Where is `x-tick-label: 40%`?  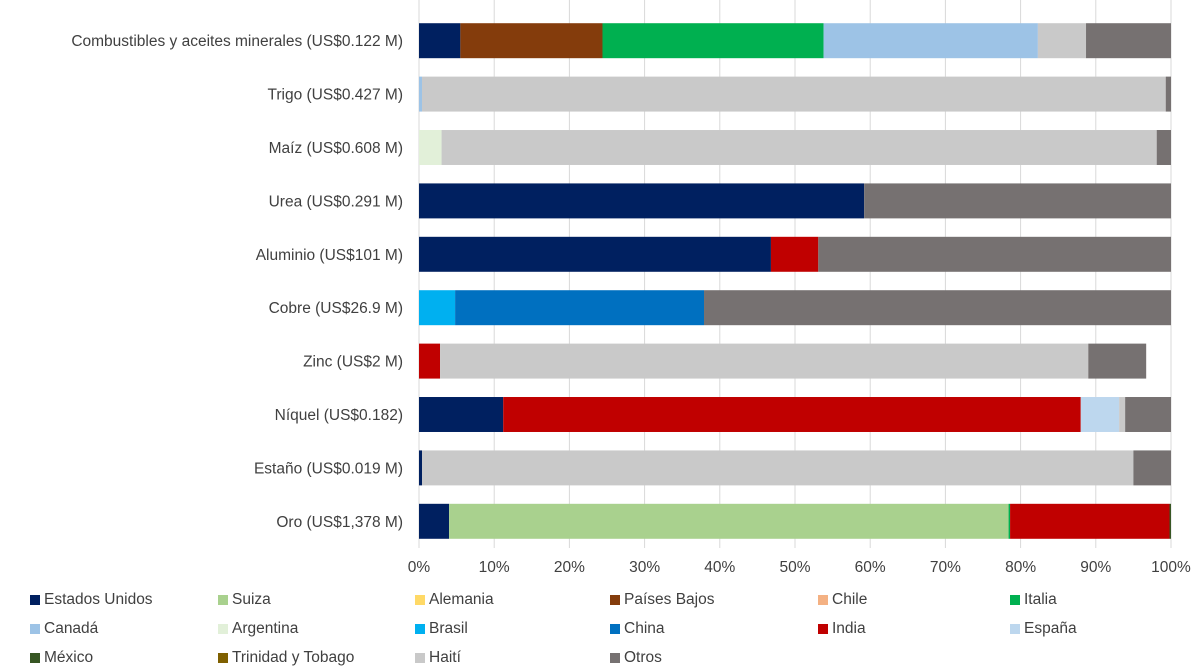
x-tick-label: 40% is located at coordinates (719, 567).